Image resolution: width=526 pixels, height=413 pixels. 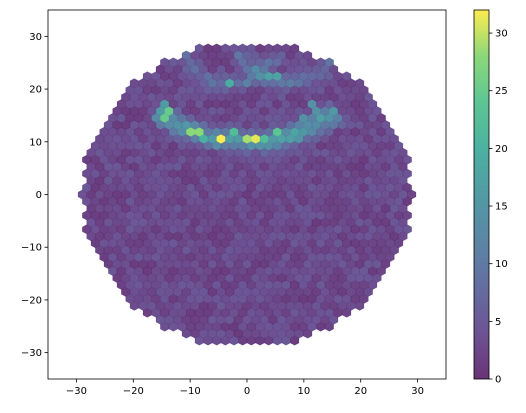 I want to click on y-tick-label: −20, so click(x=31, y=300).